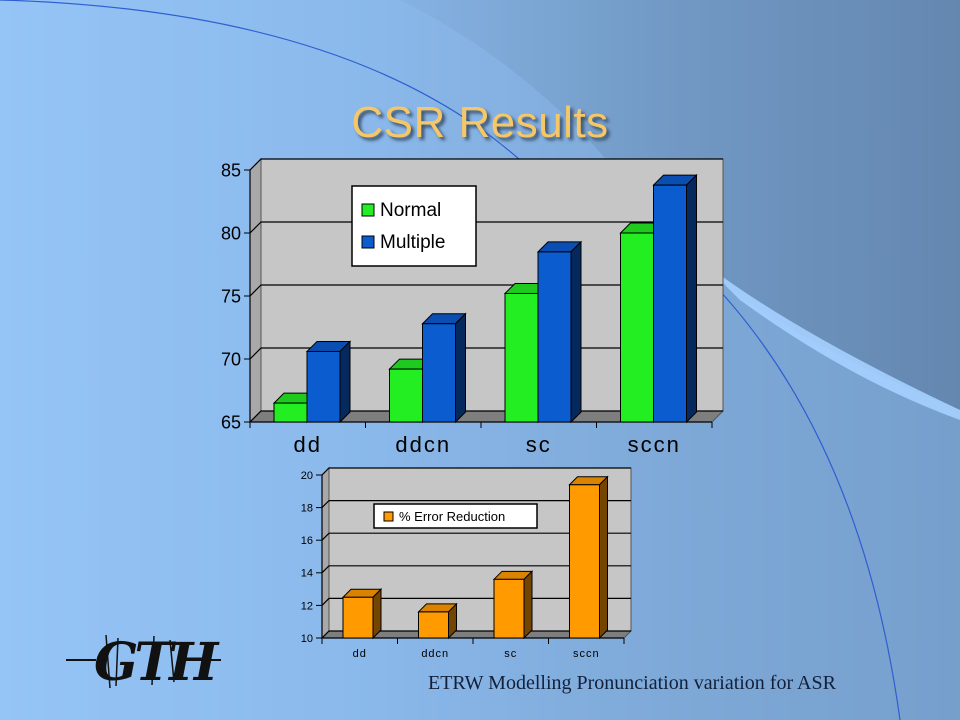 This screenshot has width=960, height=720. Describe the element at coordinates (307, 476) in the screenshot. I see `y-tick-label: 20` at that location.